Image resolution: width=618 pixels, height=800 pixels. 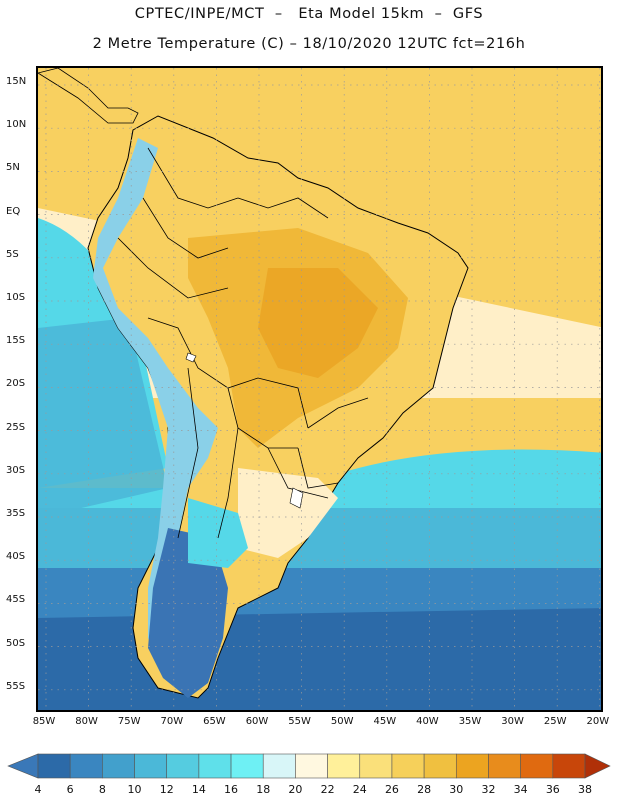 I want to click on lon-label: 55W, so click(x=299, y=721).